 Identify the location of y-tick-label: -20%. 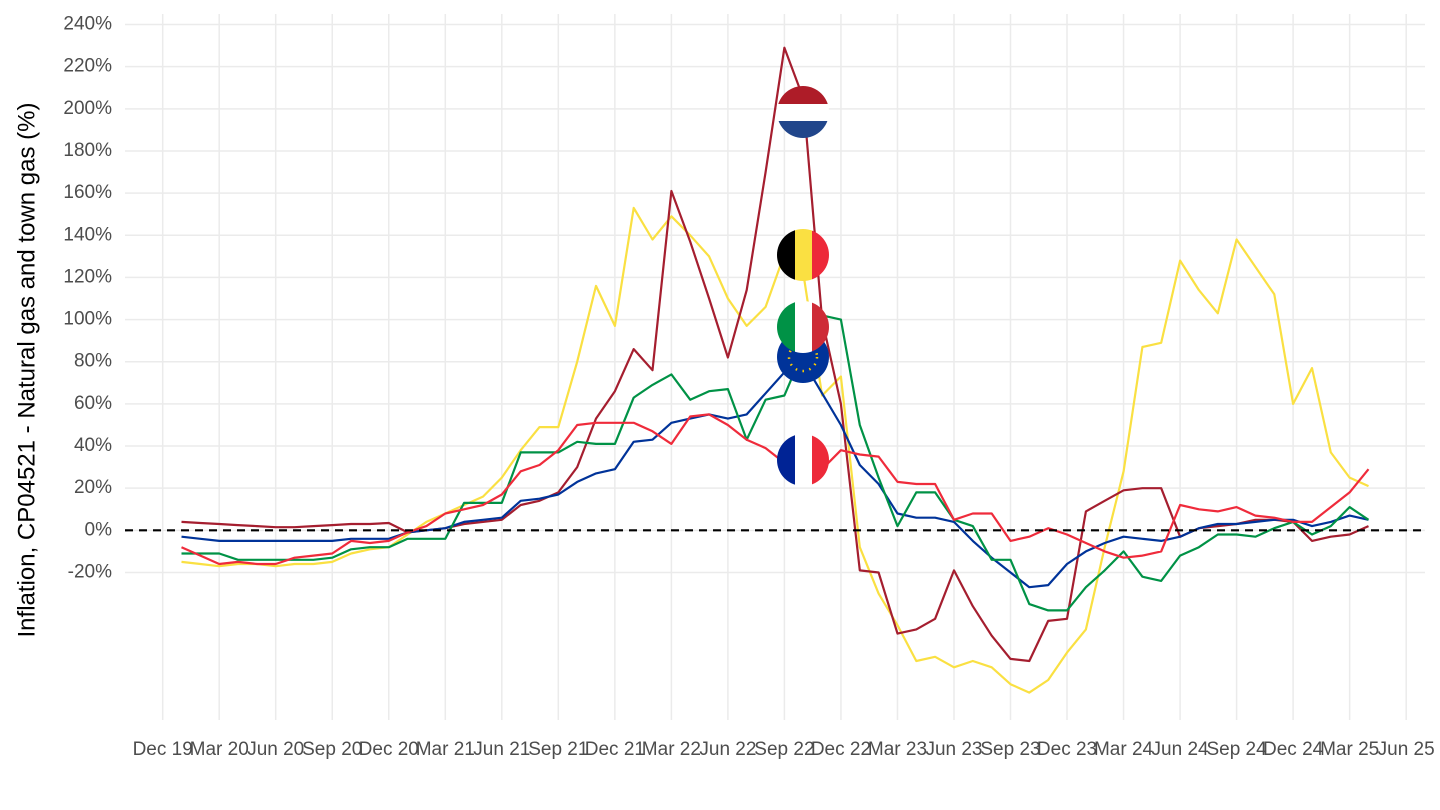
(90, 571).